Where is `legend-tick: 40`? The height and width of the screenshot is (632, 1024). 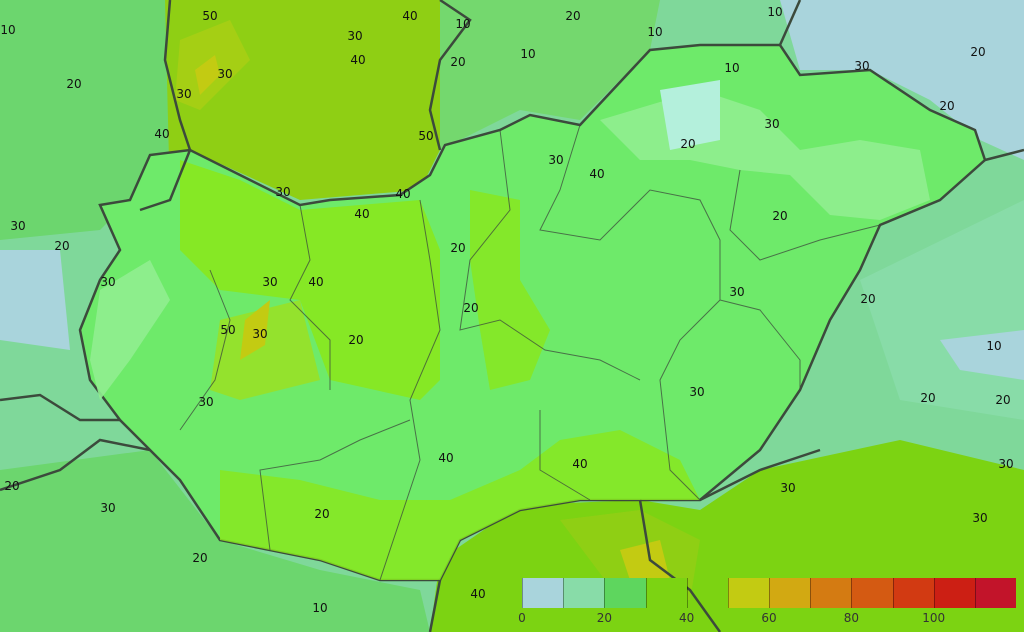 legend-tick: 40 is located at coordinates (687, 618).